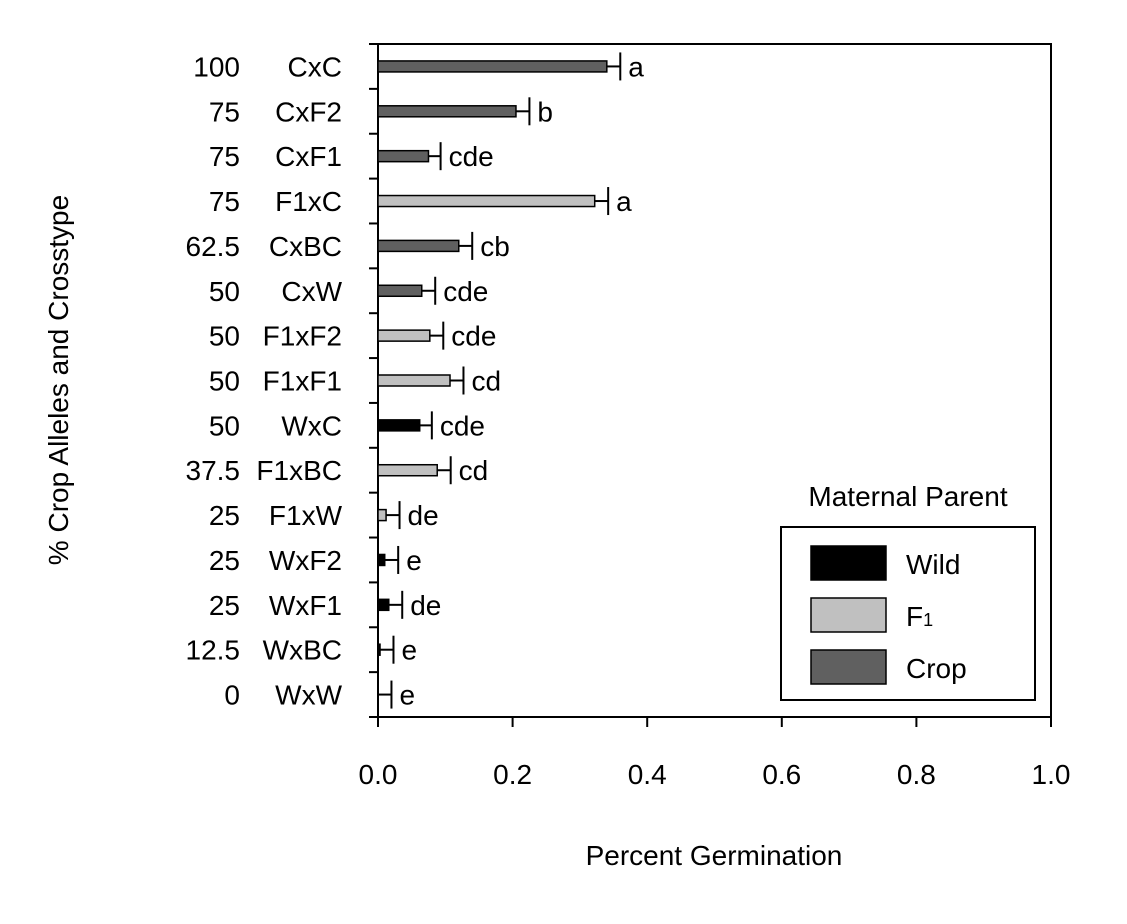 Image resolution: width=1127 pixels, height=924 pixels. What do you see at coordinates (928, 620) in the screenshot?
I see `legend-label-subscript: 1` at bounding box center [928, 620].